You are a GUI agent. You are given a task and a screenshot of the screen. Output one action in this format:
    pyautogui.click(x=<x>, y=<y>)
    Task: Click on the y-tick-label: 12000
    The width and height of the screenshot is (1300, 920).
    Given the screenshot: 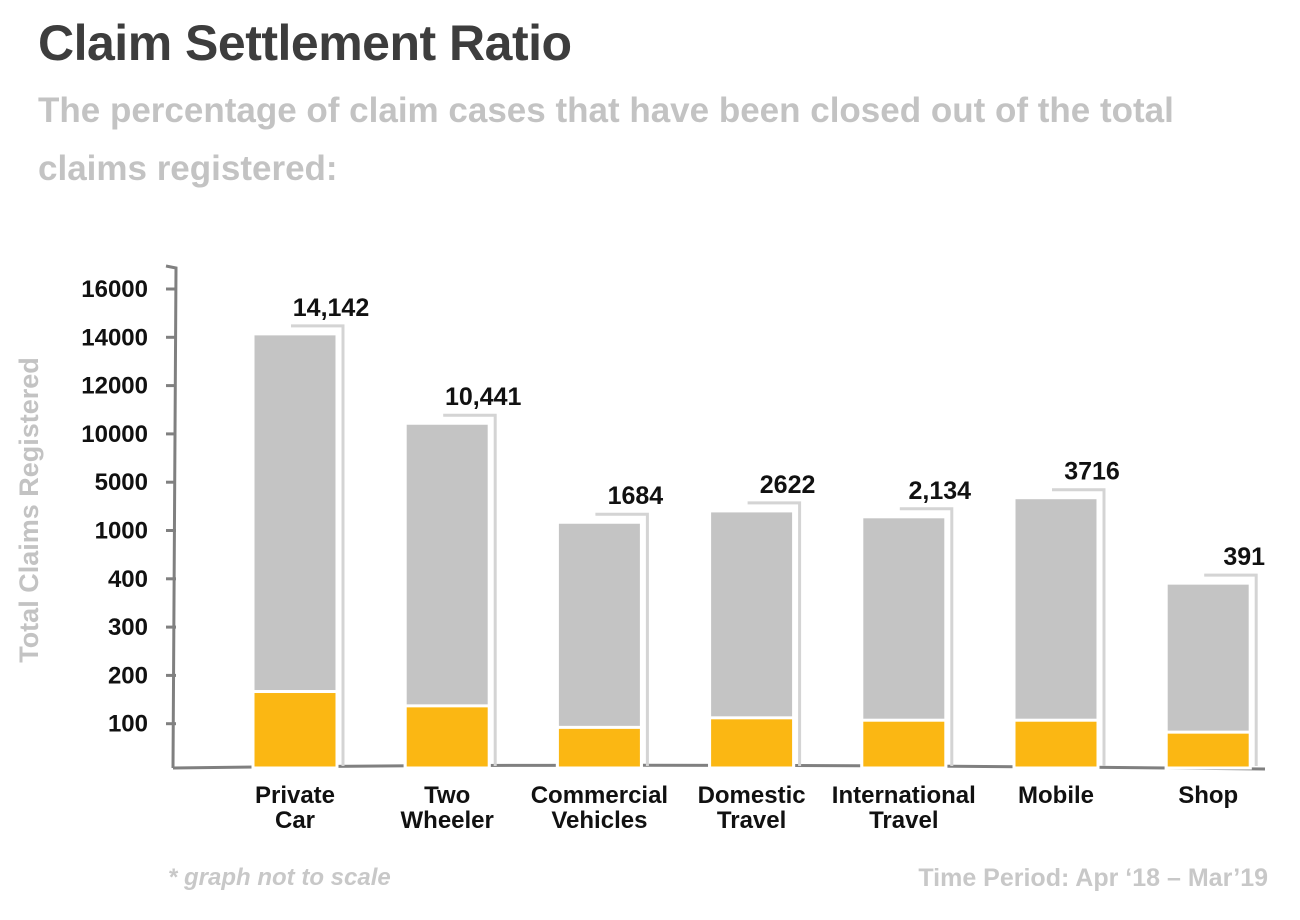 What is the action you would take?
    pyautogui.click(x=114, y=386)
    